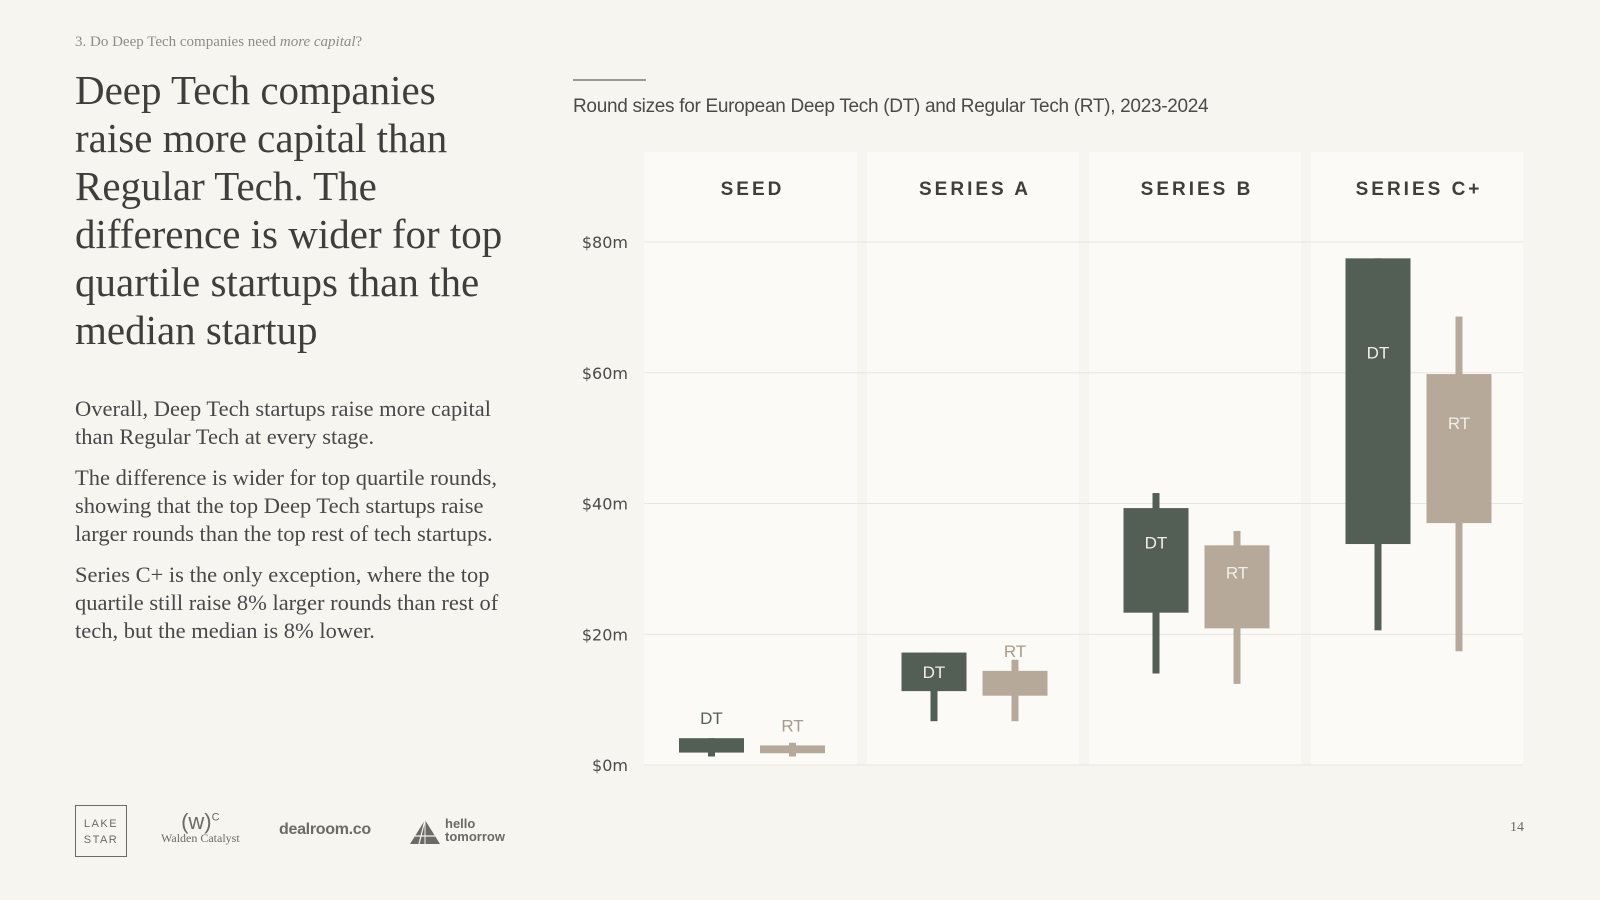 This screenshot has width=1600, height=900. I want to click on chart-title-rule, so click(609, 80).